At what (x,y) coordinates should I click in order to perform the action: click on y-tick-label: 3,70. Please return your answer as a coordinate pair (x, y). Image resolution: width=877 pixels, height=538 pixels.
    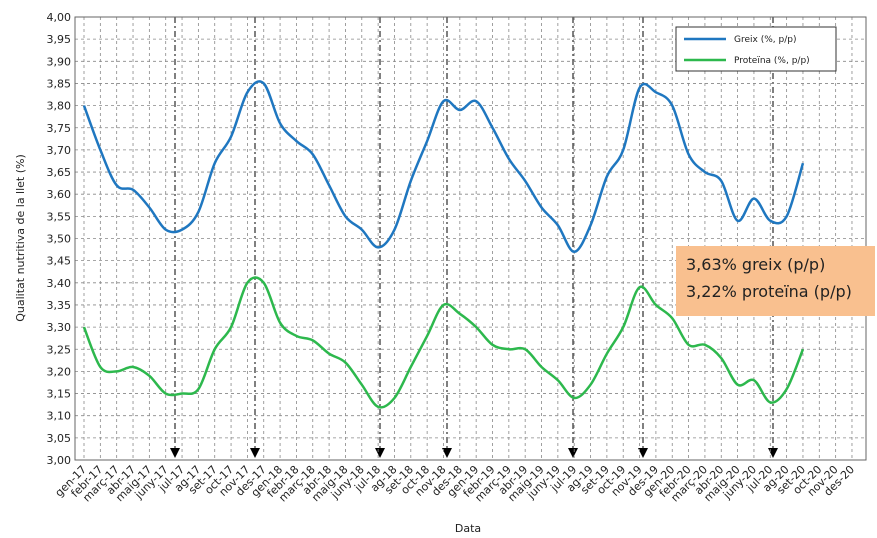
    Looking at the image, I should click on (59, 150).